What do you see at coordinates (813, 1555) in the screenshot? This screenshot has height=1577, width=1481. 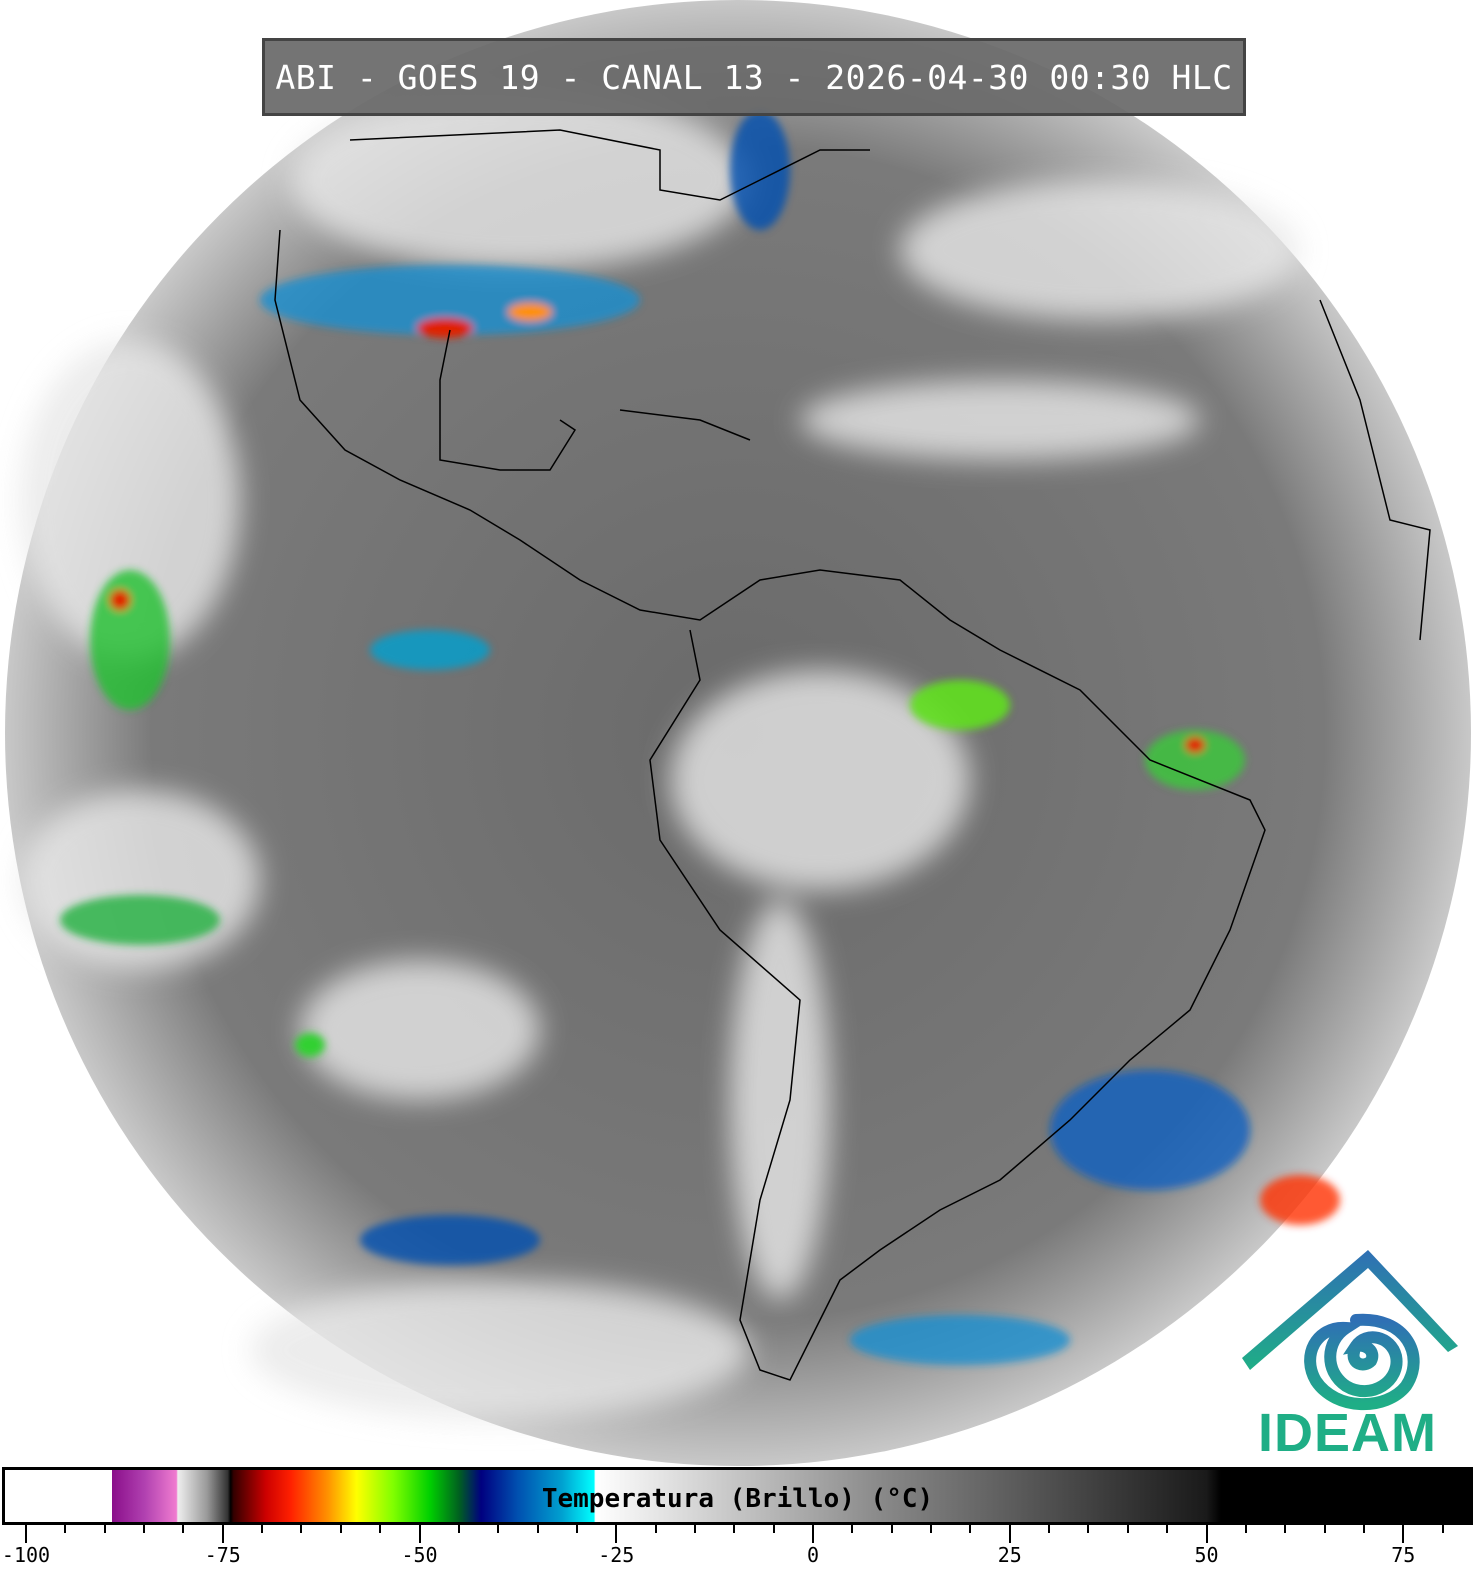 I see `tick-label: 0` at bounding box center [813, 1555].